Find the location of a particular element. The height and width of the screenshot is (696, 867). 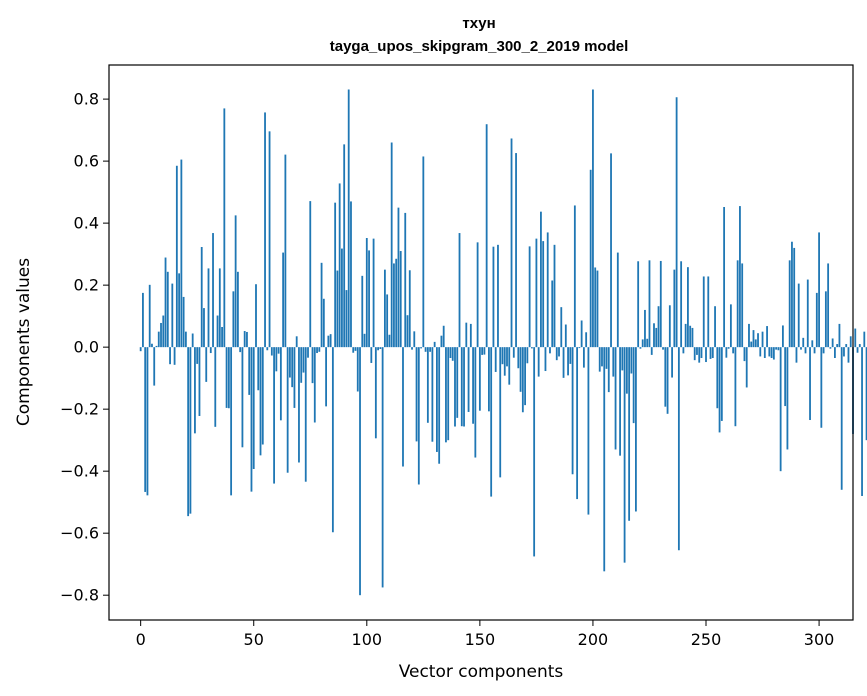

y-axis-ticks: −0.8 −0.6 −0.4 −0.2 0.0 0.2 0.4 0.6 0.8 is located at coordinates (84, 347).